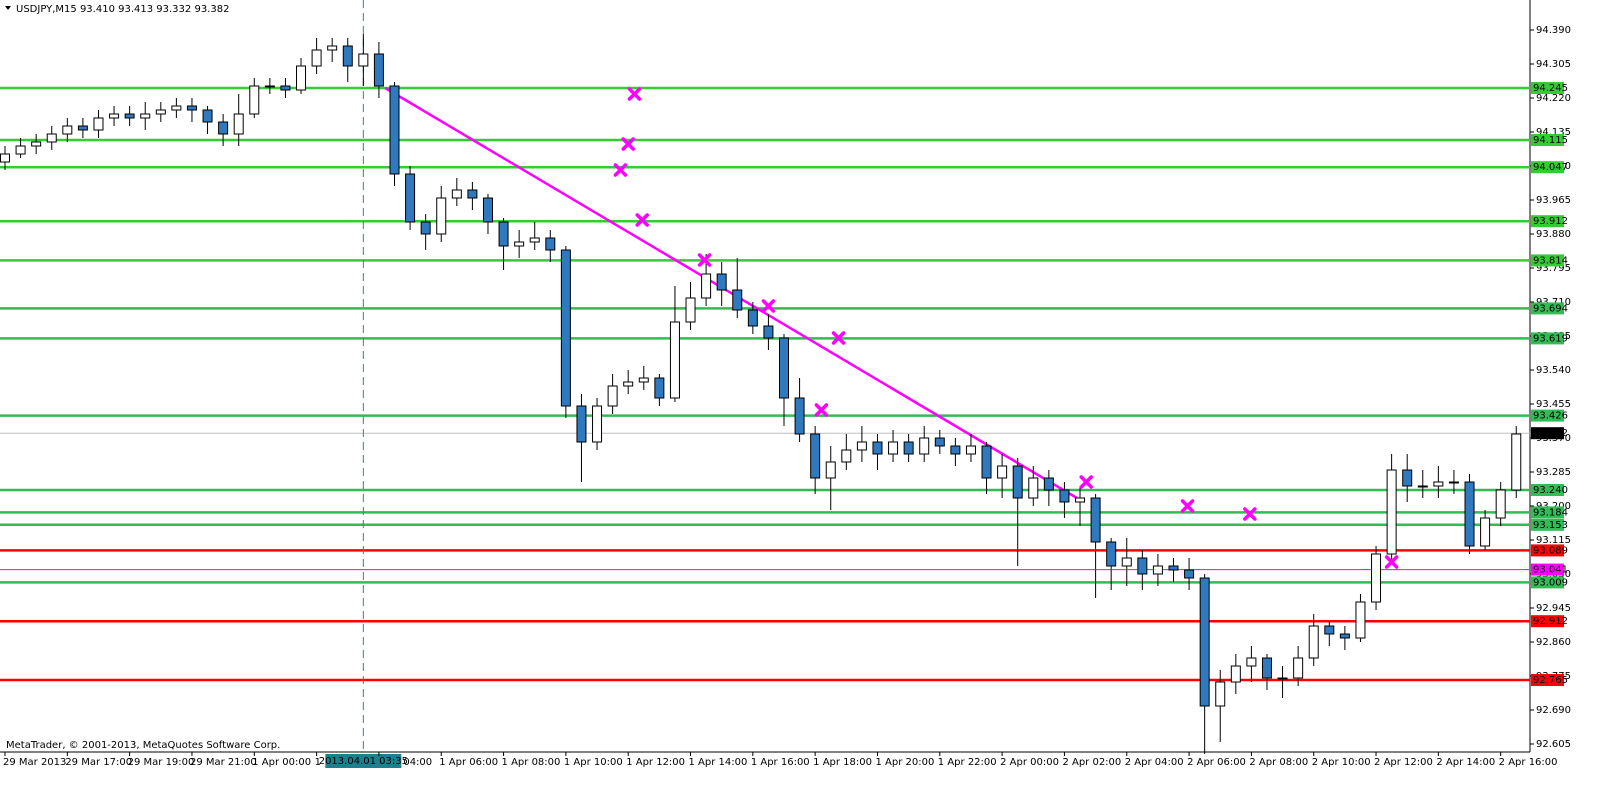  Describe the element at coordinates (8, 8) in the screenshot. I see `menu-arrow` at that location.